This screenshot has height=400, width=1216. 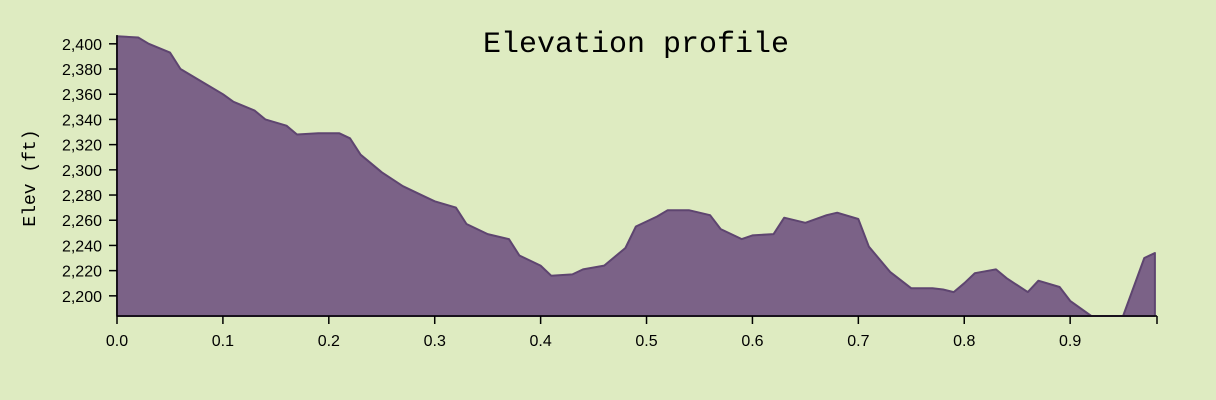 What do you see at coordinates (82, 171) in the screenshot?
I see `y-tick-label: 2,300` at bounding box center [82, 171].